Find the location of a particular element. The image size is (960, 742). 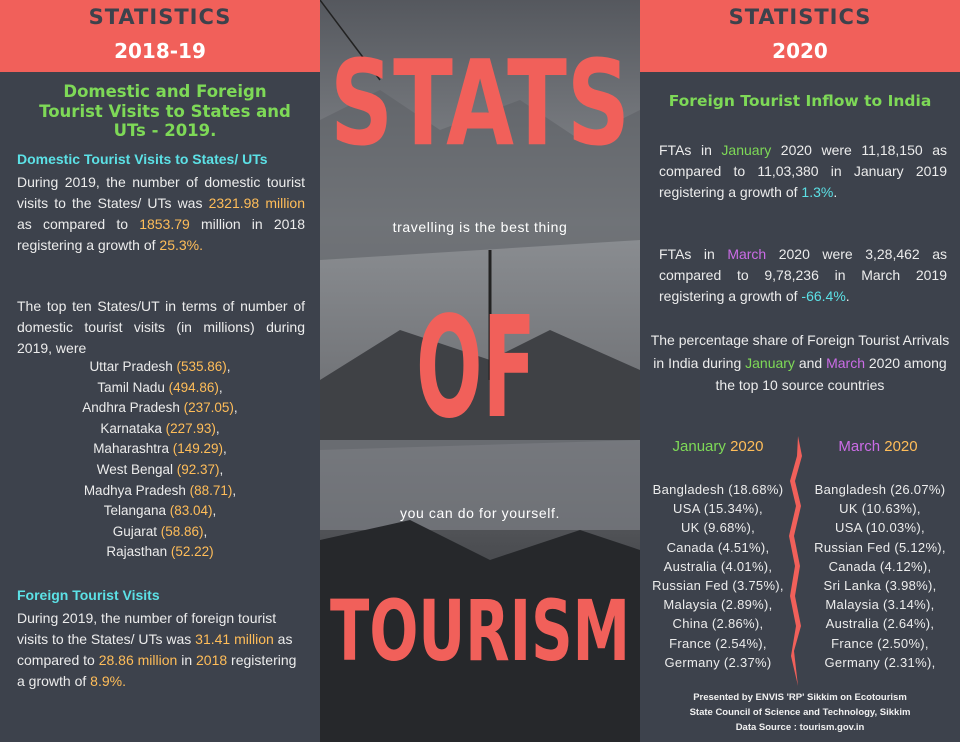

prayer-line is located at coordinates (350, 40).